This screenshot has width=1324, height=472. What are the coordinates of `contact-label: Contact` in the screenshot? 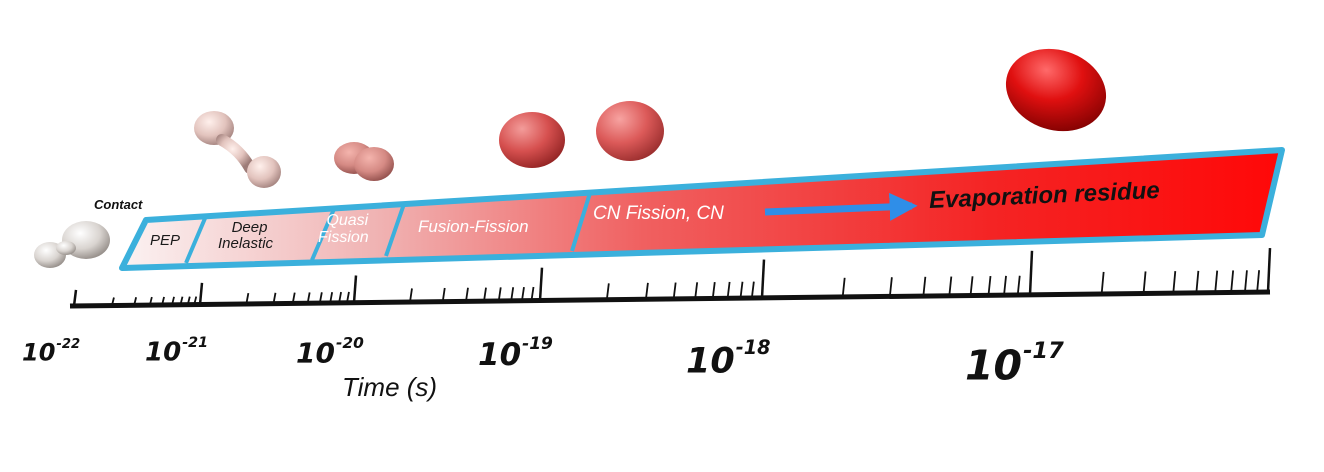 It's located at (118, 204).